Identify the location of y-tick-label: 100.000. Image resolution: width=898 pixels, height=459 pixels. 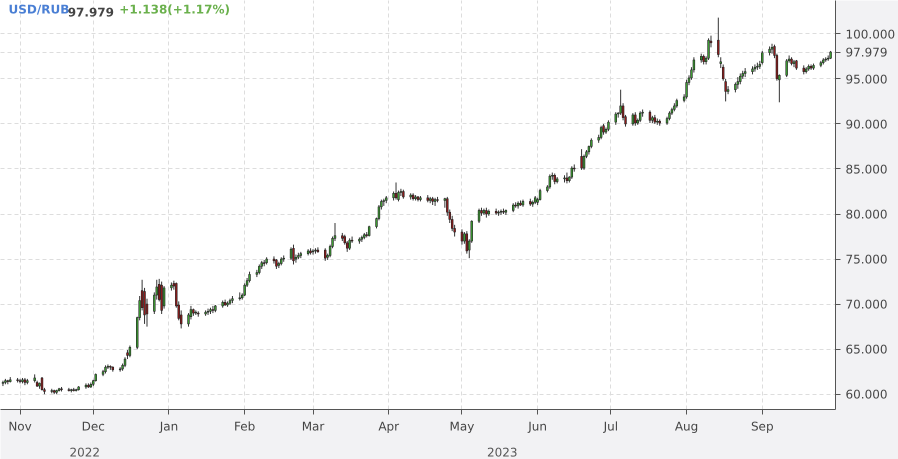
(871, 34).